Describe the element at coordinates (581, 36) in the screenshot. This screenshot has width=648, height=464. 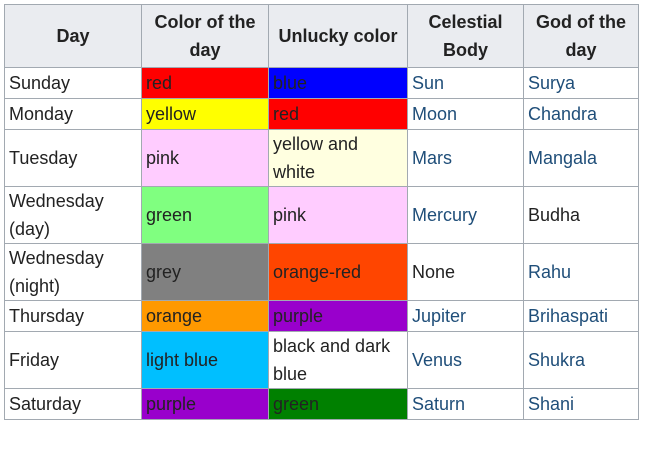
I see `header-god-of-the-day: God of the day` at that location.